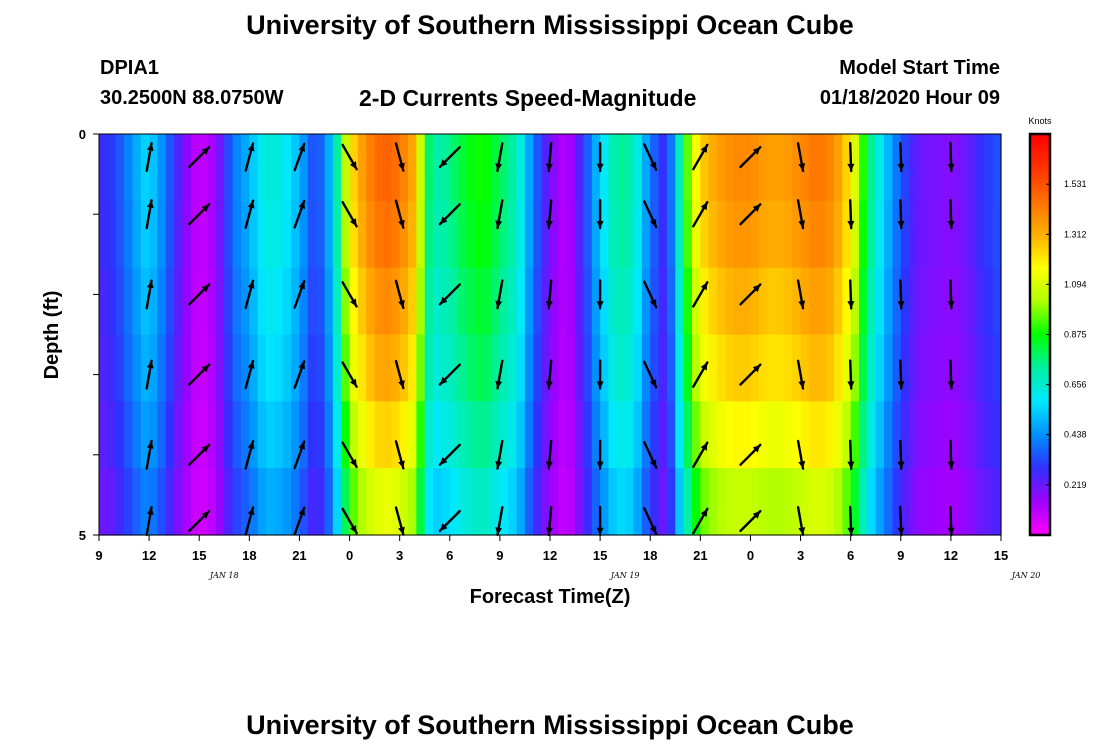 The width and height of the screenshot is (1100, 750). I want to click on x-tick-label: 15, so click(199, 555).